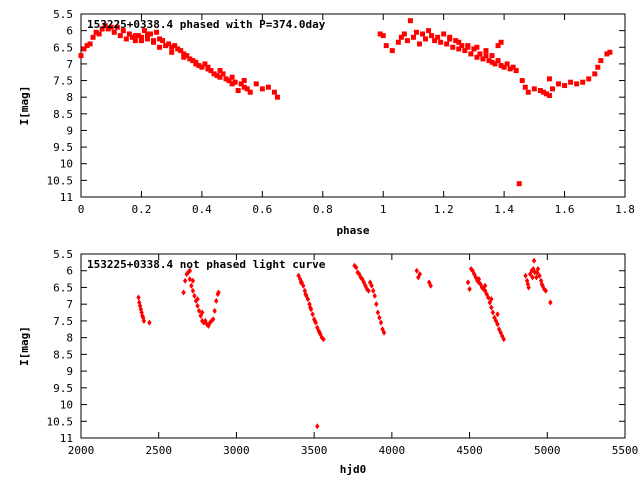  Describe the element at coordinates (63, 321) in the screenshot. I see `y-tick-label: 7.5` at that location.